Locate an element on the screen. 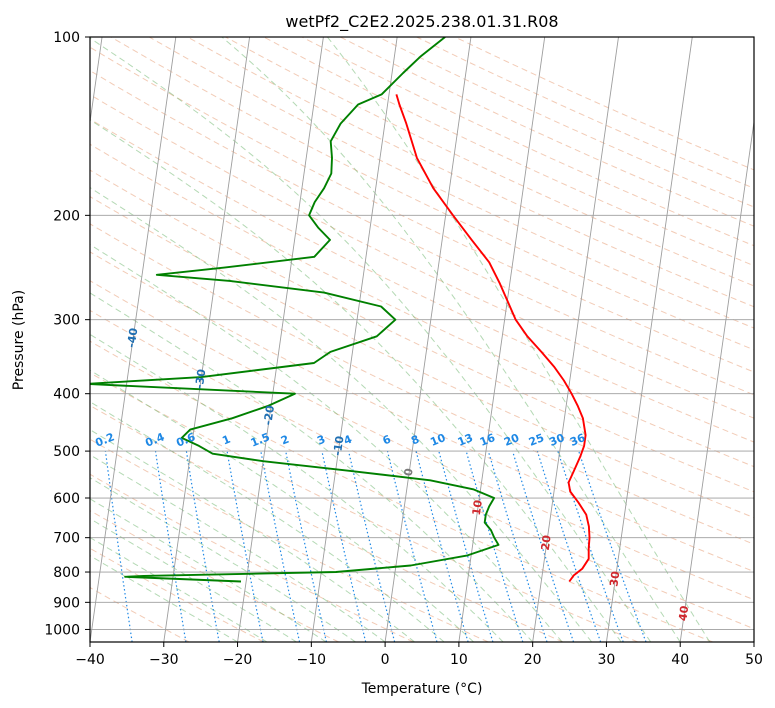 The height and width of the screenshot is (708, 775). y-tick-label: 500 is located at coordinates (66, 452).